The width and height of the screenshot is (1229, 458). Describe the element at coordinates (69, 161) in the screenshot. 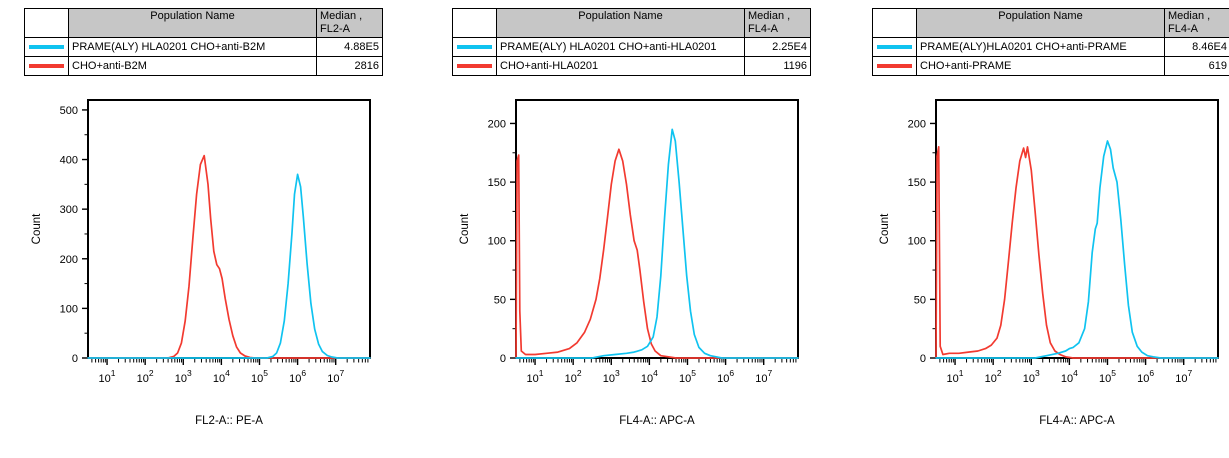

I see `y-tick-label: 400` at that location.